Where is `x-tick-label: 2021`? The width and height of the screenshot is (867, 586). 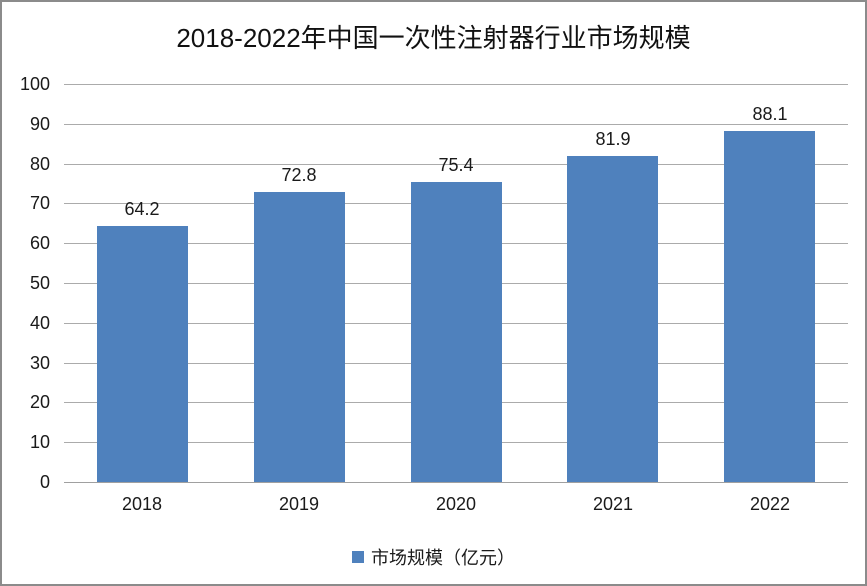 x-tick-label: 2021 is located at coordinates (613, 504).